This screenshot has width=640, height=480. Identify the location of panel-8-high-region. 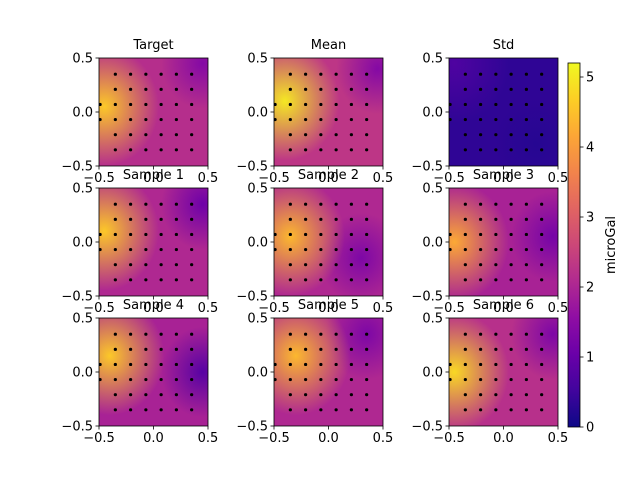
(479, 372).